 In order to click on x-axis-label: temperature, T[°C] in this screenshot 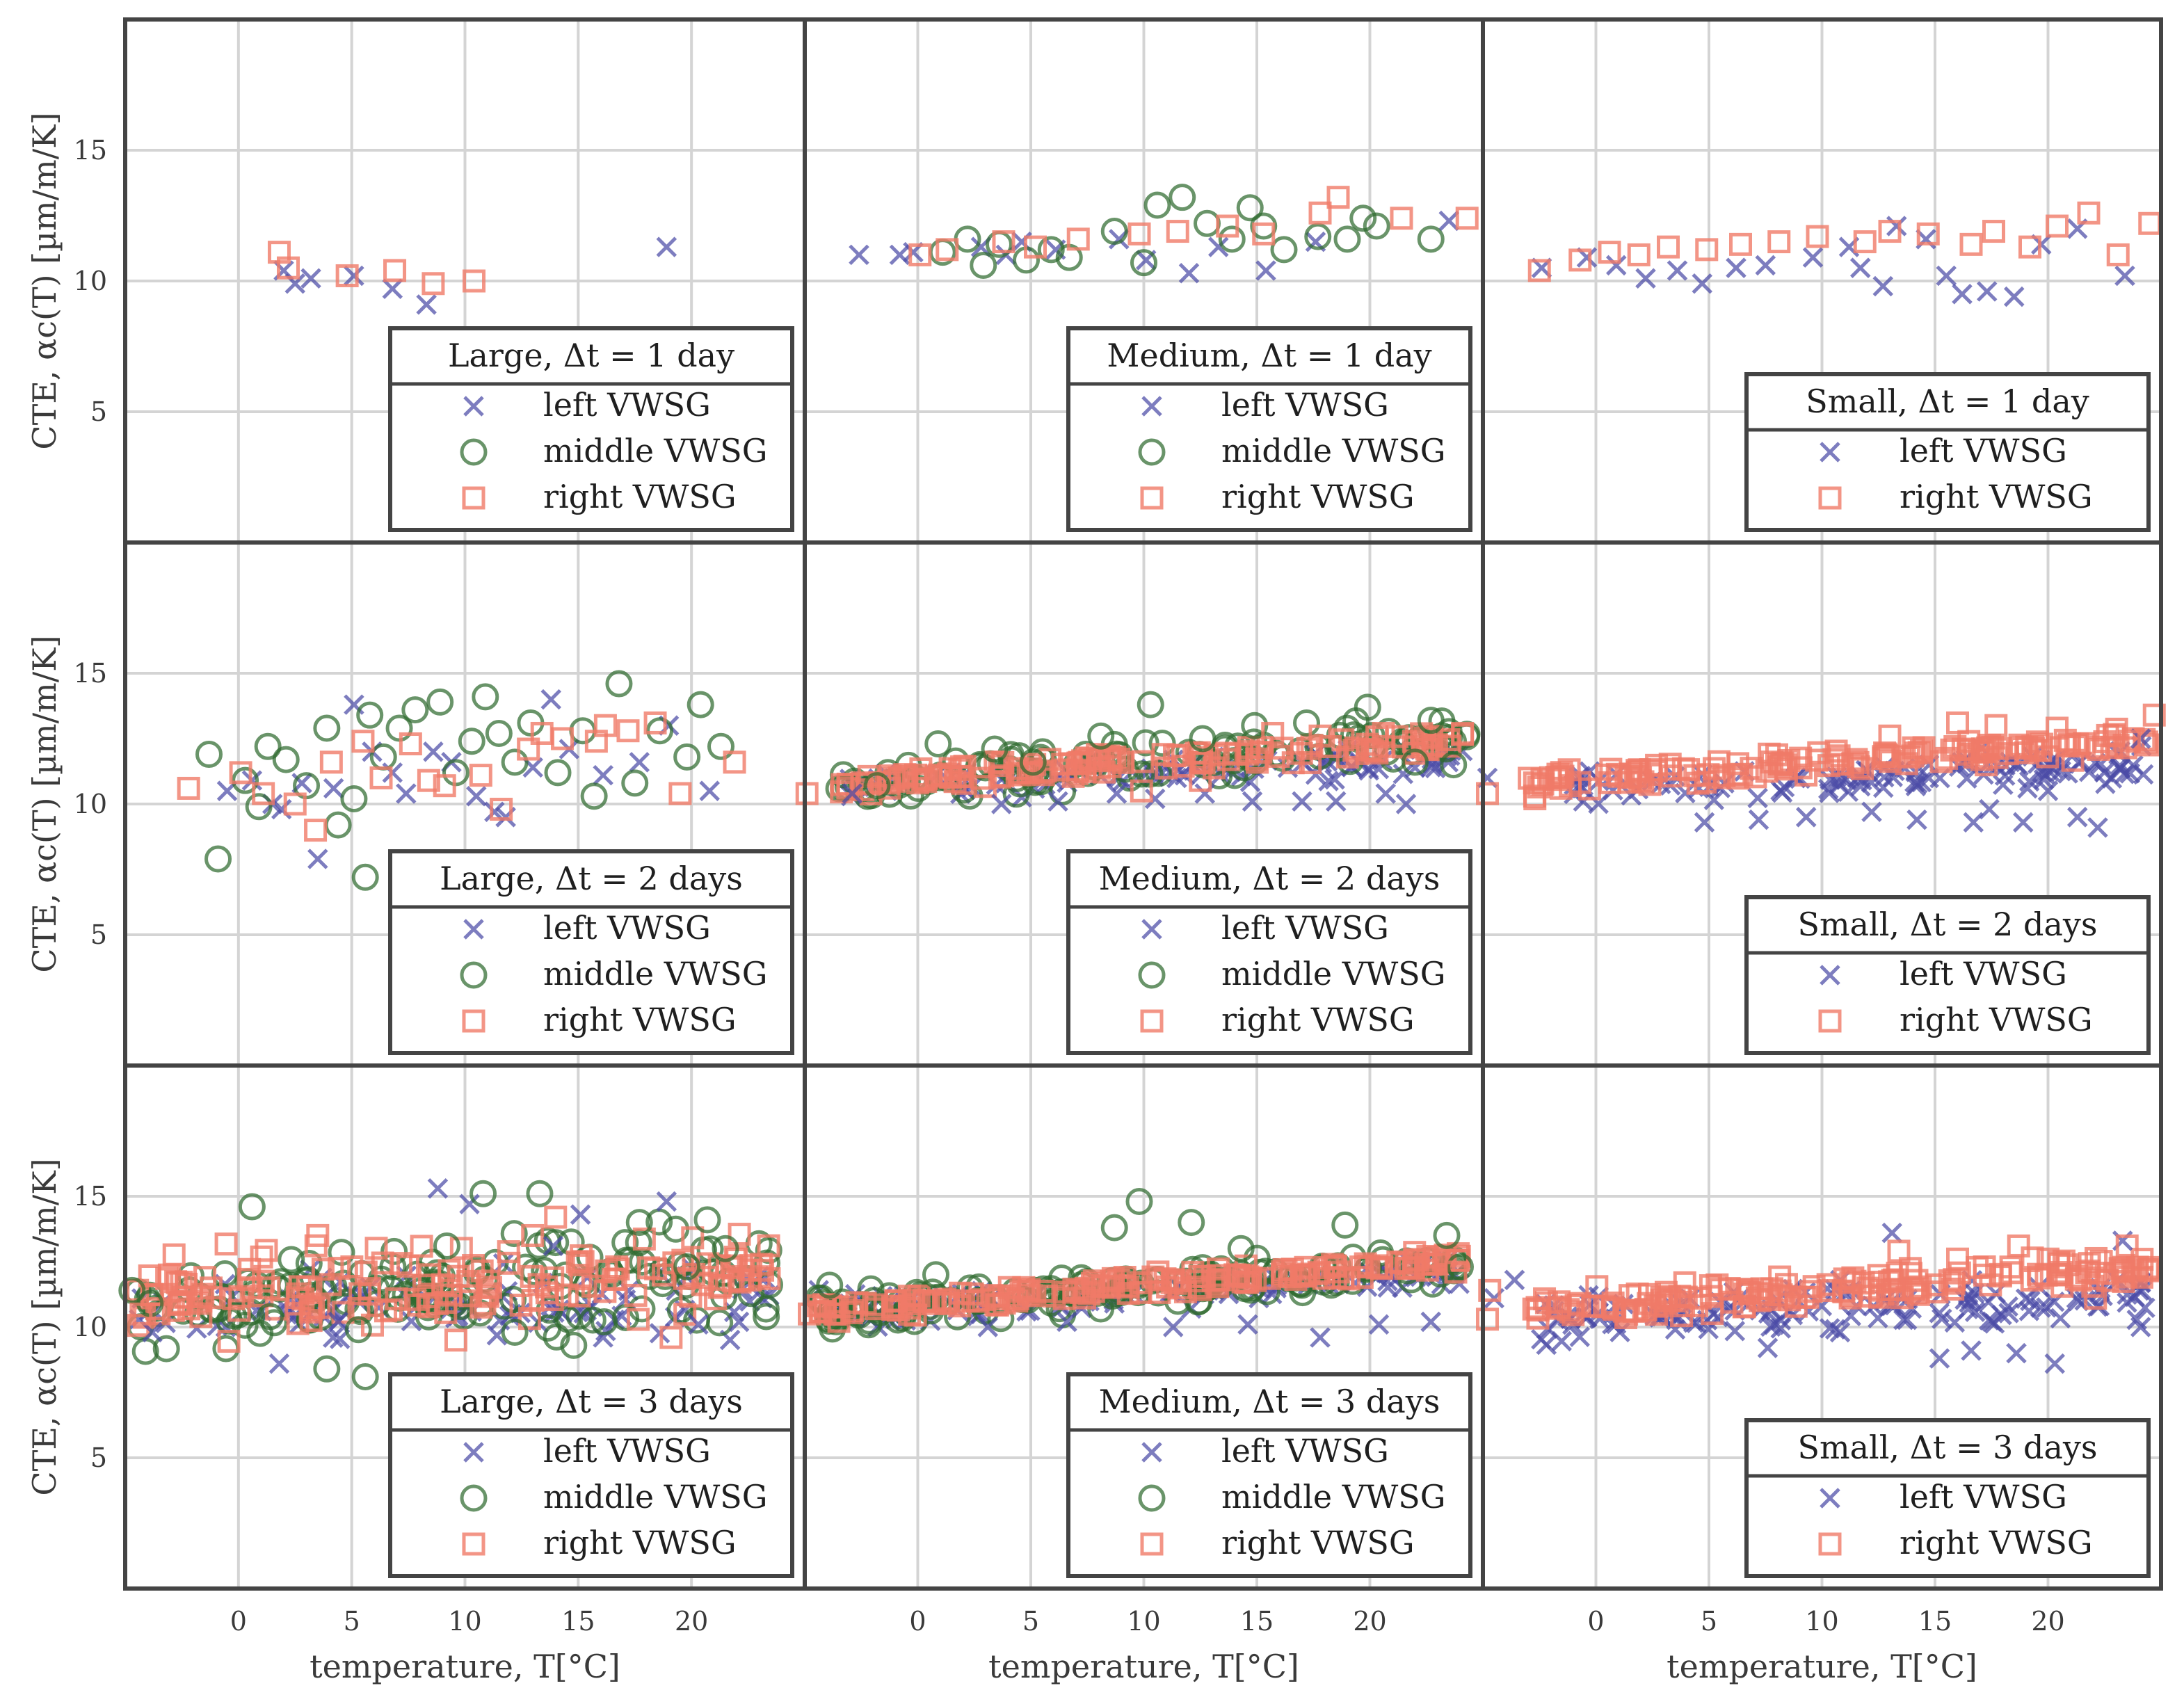, I will do `click(1822, 1666)`.